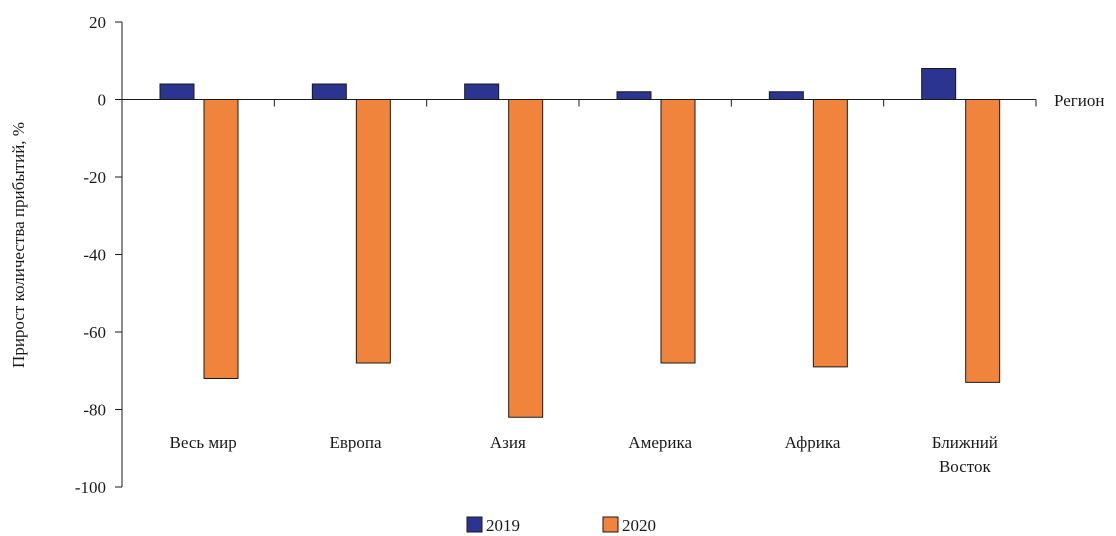 The image size is (1116, 536). What do you see at coordinates (355, 442) in the screenshot?
I see `x-tick-label: Европа` at bounding box center [355, 442].